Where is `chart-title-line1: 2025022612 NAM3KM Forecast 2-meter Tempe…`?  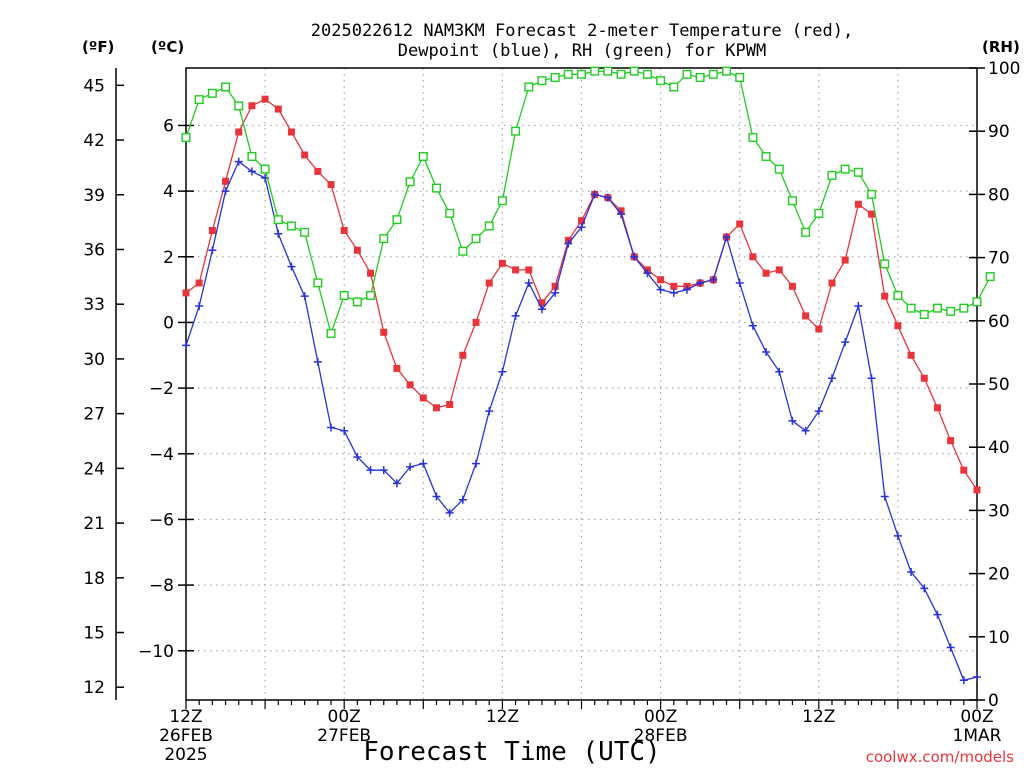 chart-title-line1: 2025022612 NAM3KM Forecast 2-meter Tempe… is located at coordinates (582, 31).